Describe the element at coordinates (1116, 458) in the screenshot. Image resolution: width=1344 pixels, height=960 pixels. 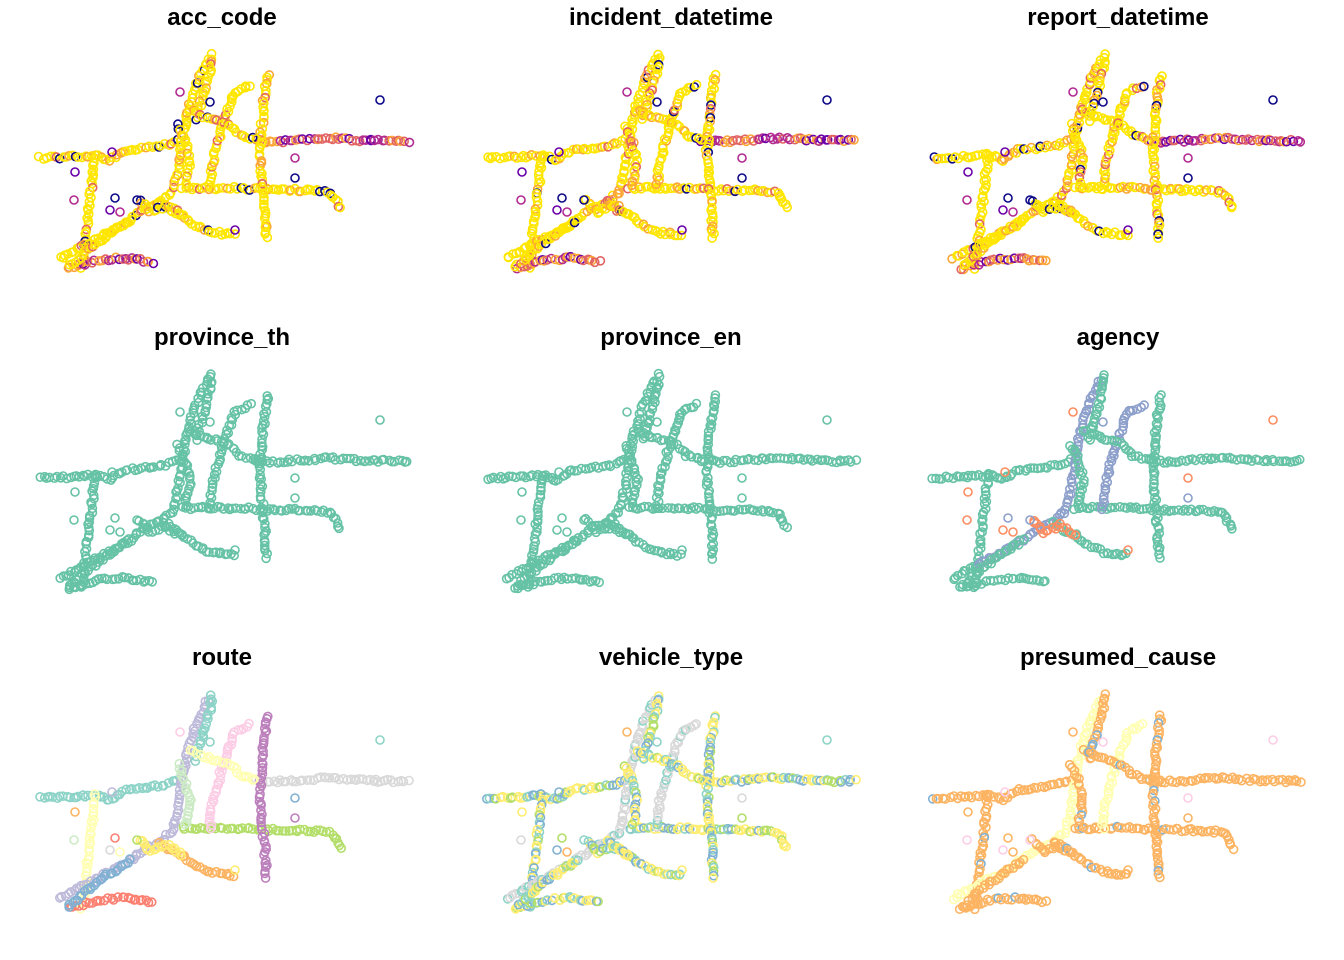
I see `map-panel: agency` at that location.